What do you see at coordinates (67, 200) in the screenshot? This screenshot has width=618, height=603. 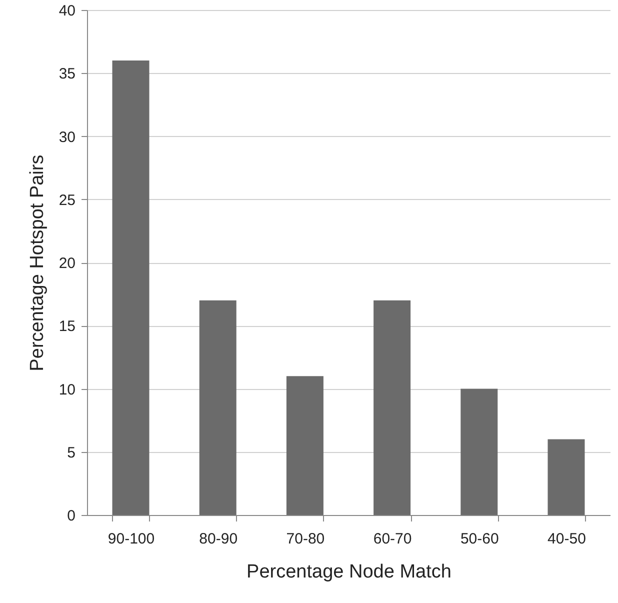 I see `y-tick-label: 25` at bounding box center [67, 200].